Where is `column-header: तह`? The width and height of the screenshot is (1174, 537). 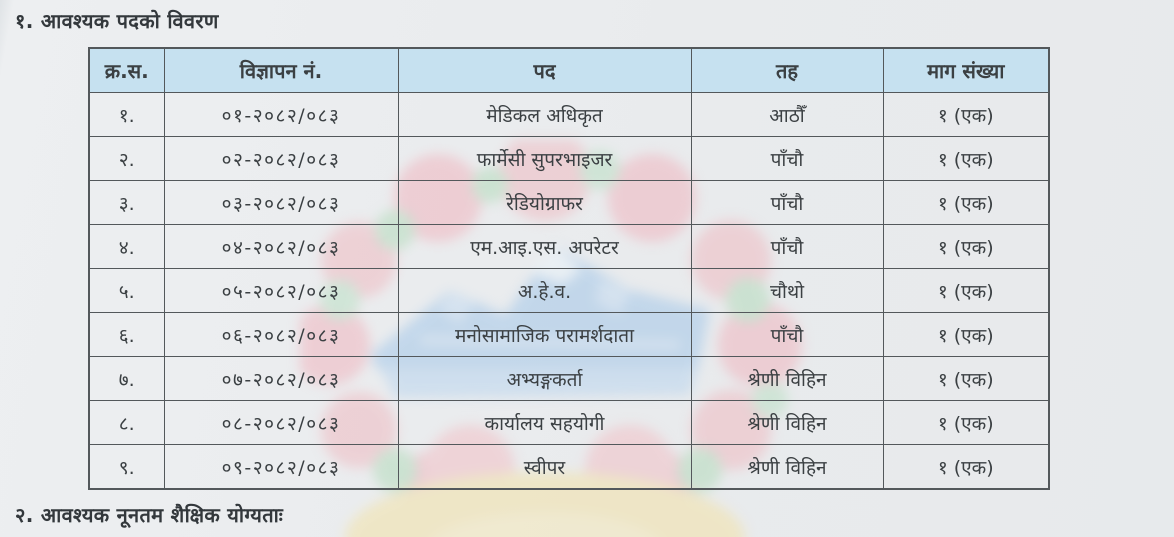 column-header: तह is located at coordinates (787, 70).